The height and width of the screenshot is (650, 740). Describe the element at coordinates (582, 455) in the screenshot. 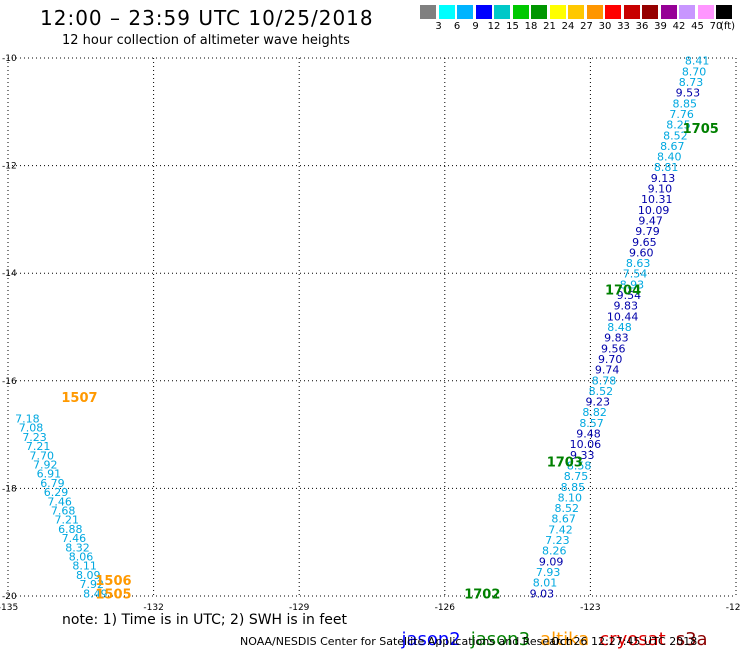

I see `wave-height-value: 9.33` at that location.